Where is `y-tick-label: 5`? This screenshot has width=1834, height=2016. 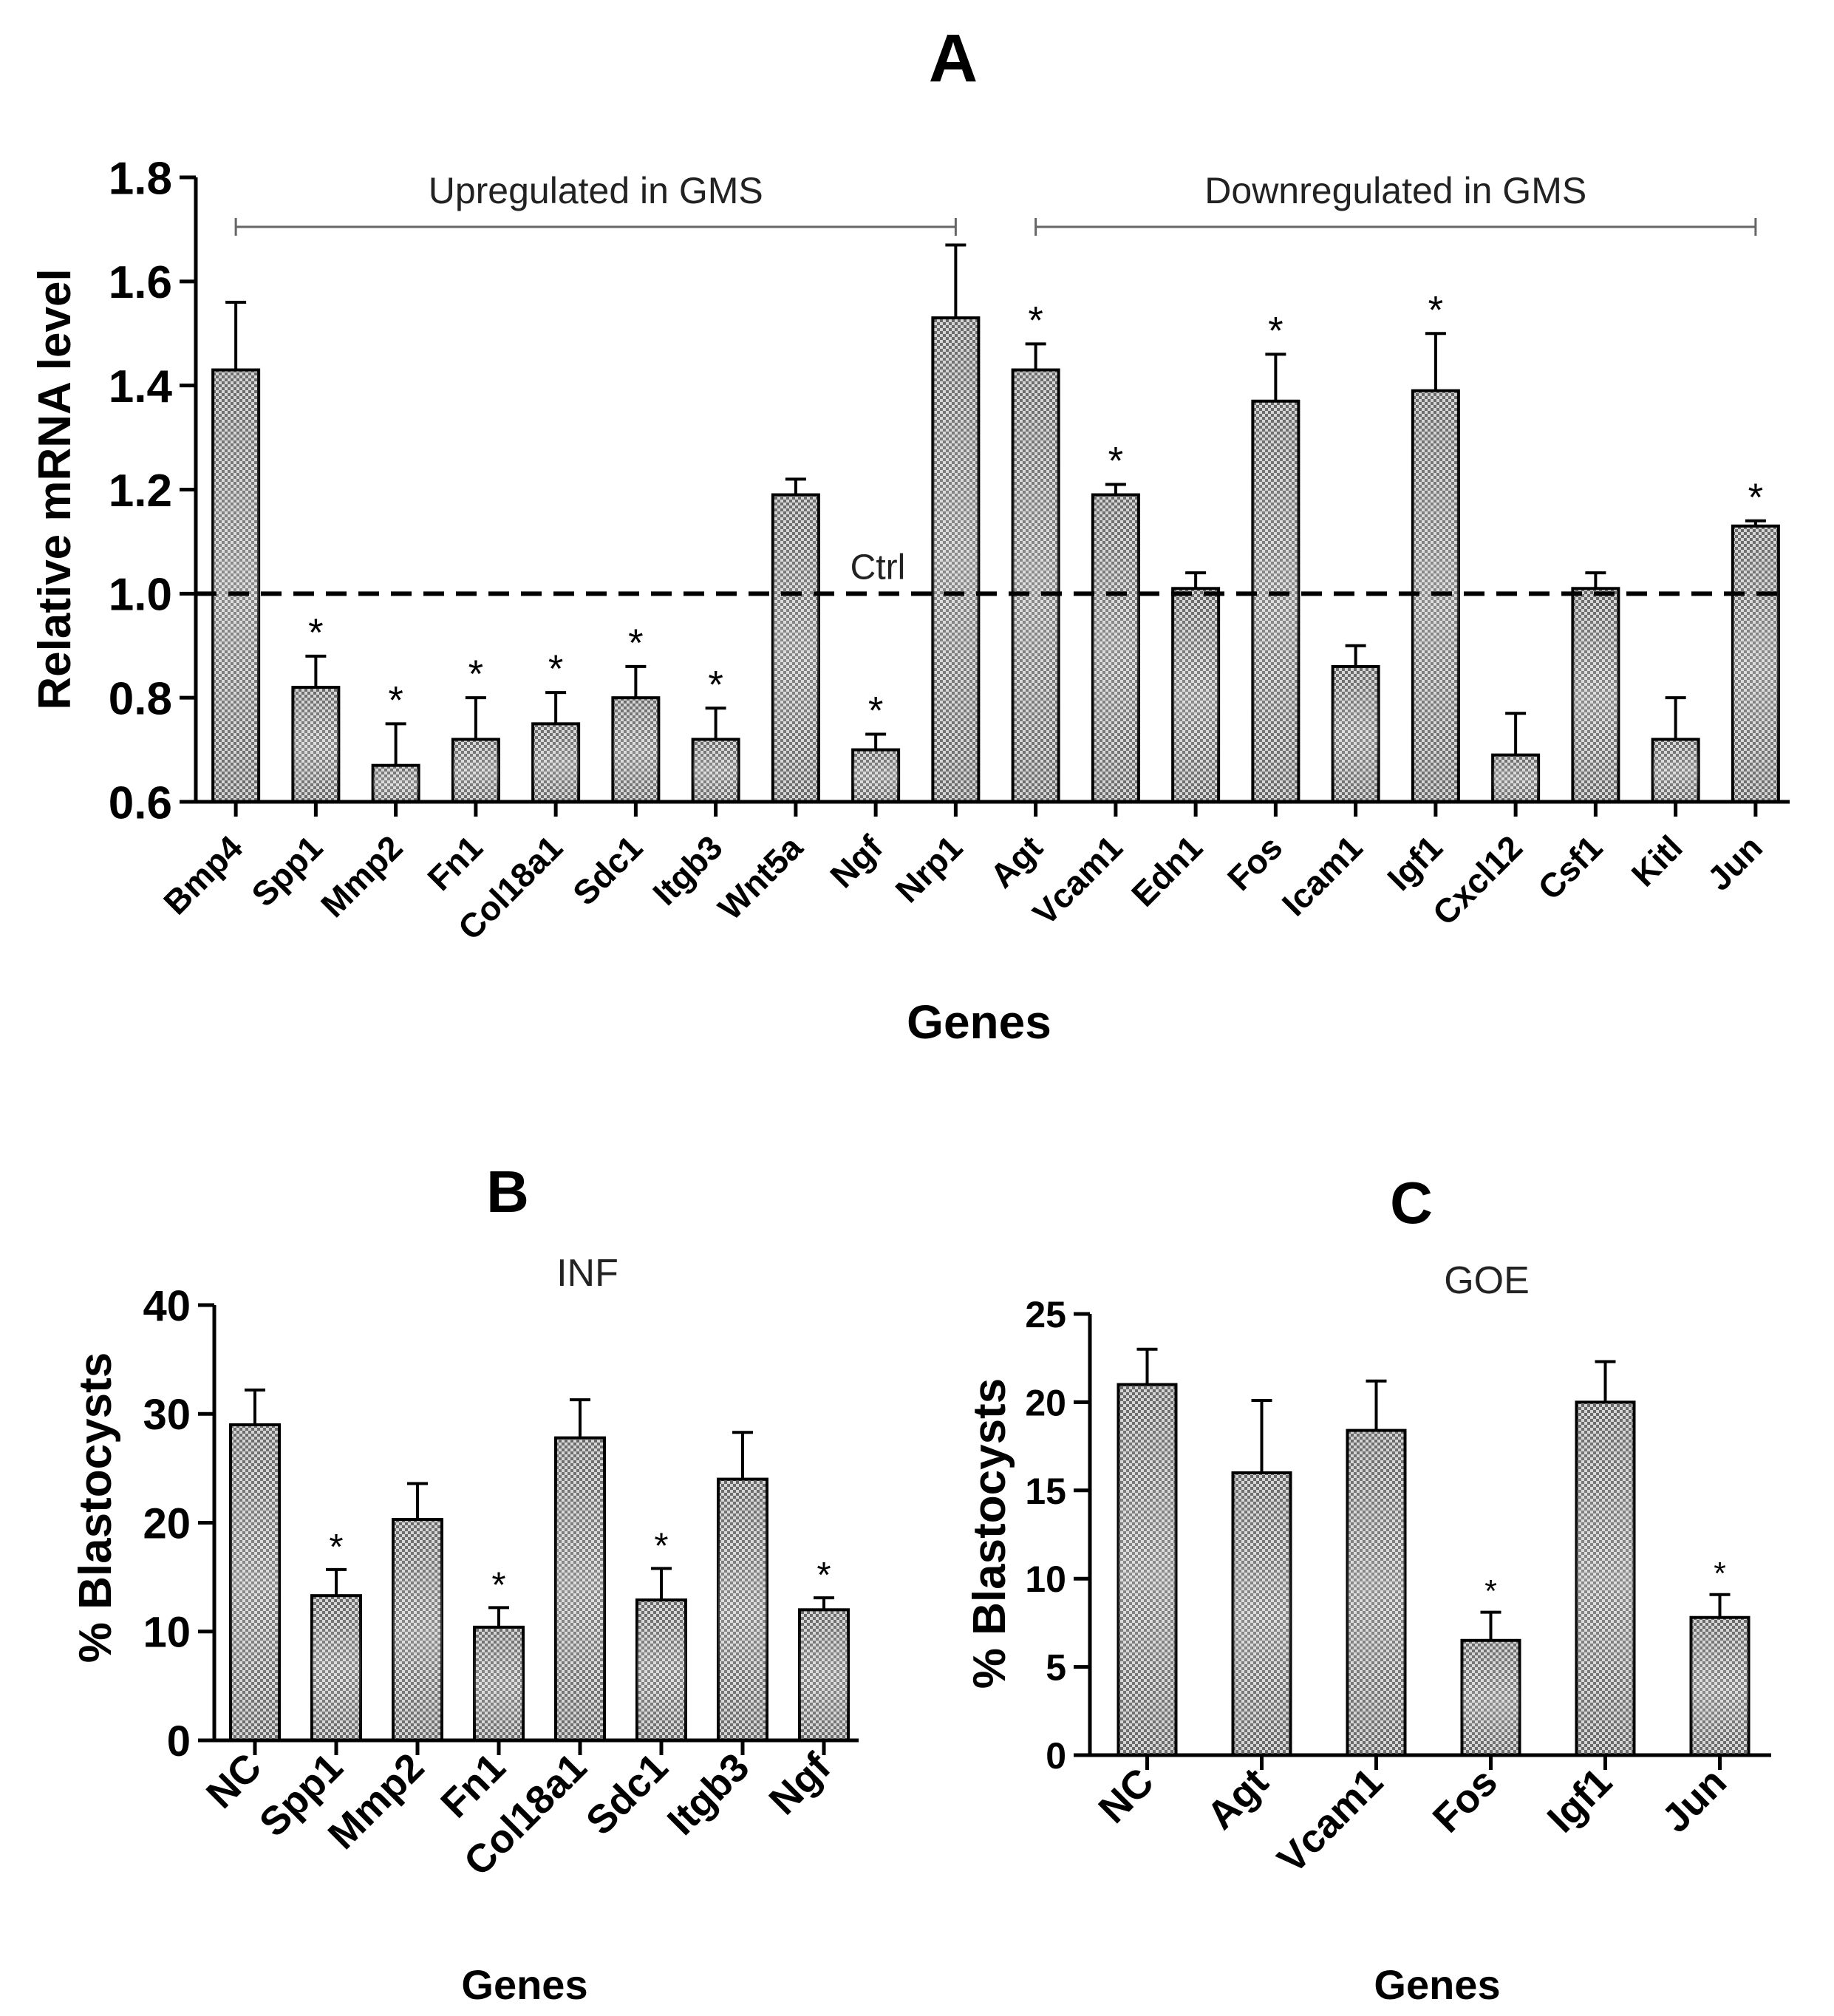 y-tick-label: 5 is located at coordinates (1056, 1668).